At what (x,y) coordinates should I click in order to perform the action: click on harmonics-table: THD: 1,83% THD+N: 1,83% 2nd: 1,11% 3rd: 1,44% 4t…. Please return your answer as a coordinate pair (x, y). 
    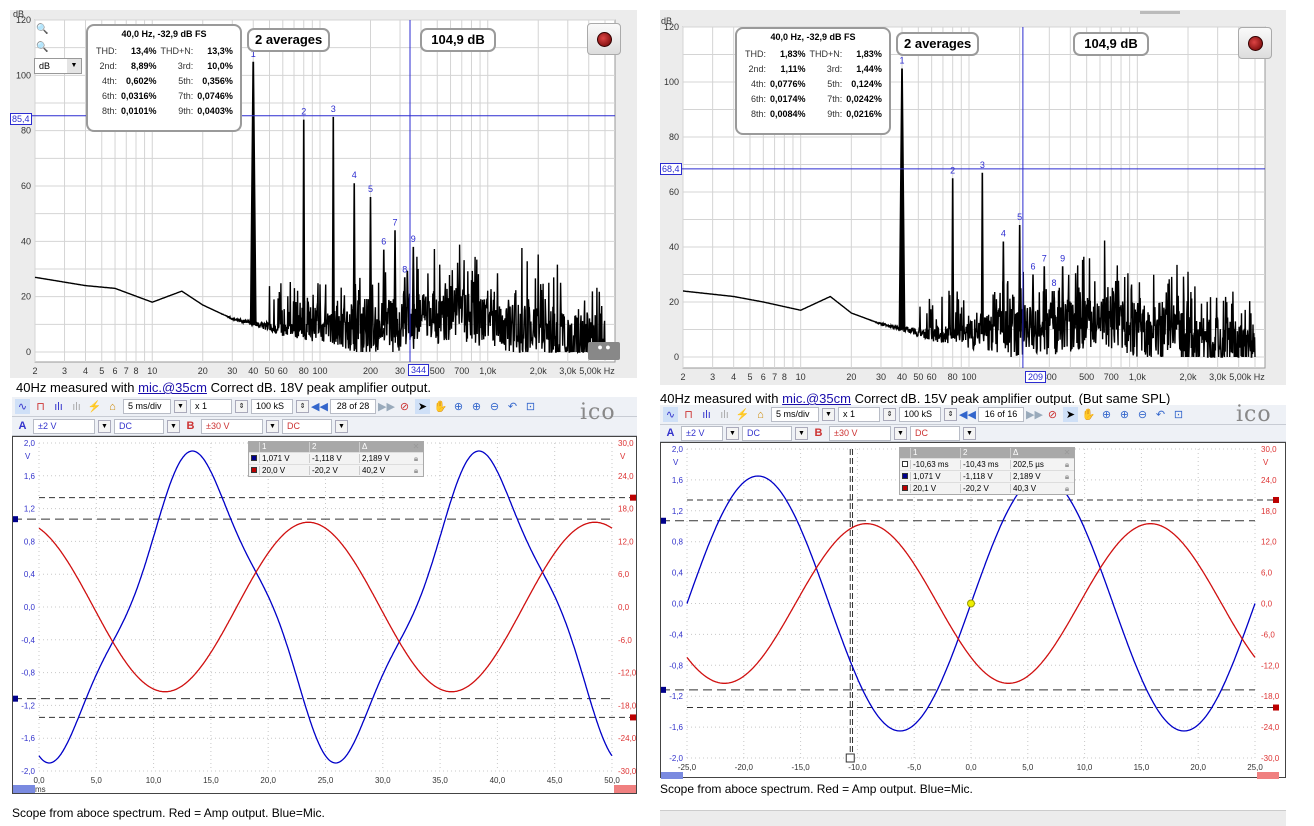
    Looking at the image, I should click on (813, 83).